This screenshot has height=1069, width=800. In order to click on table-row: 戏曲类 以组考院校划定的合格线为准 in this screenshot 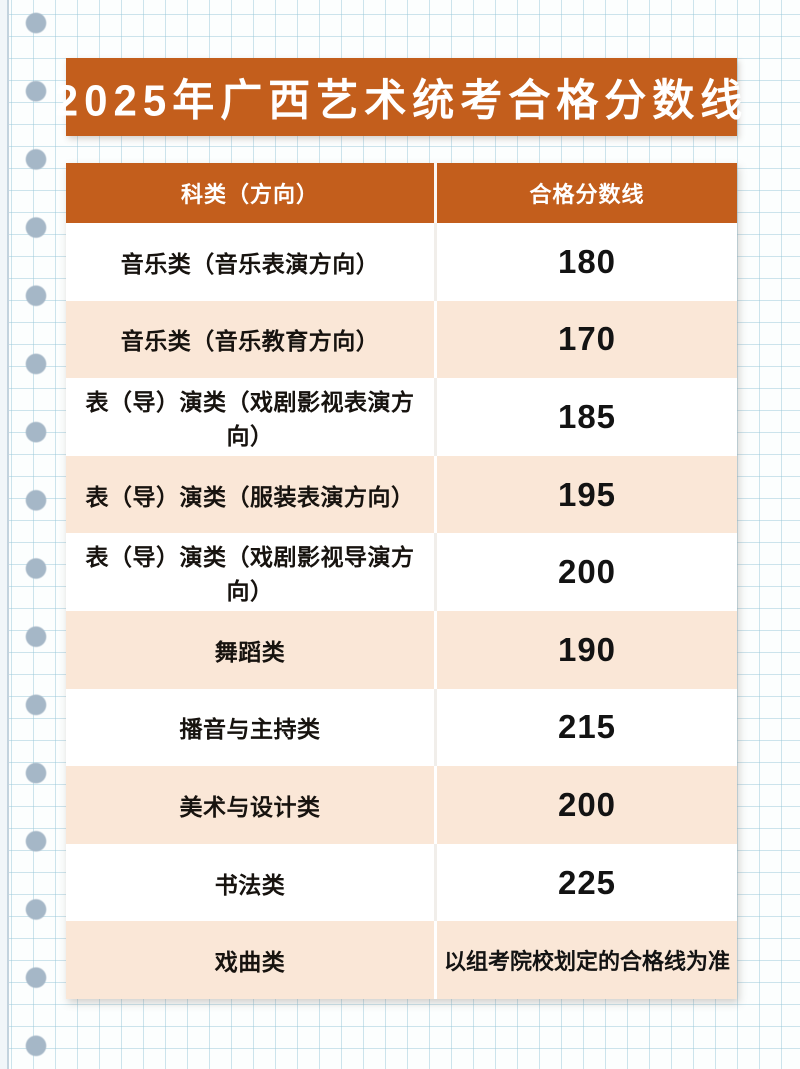, I will do `click(401, 960)`.